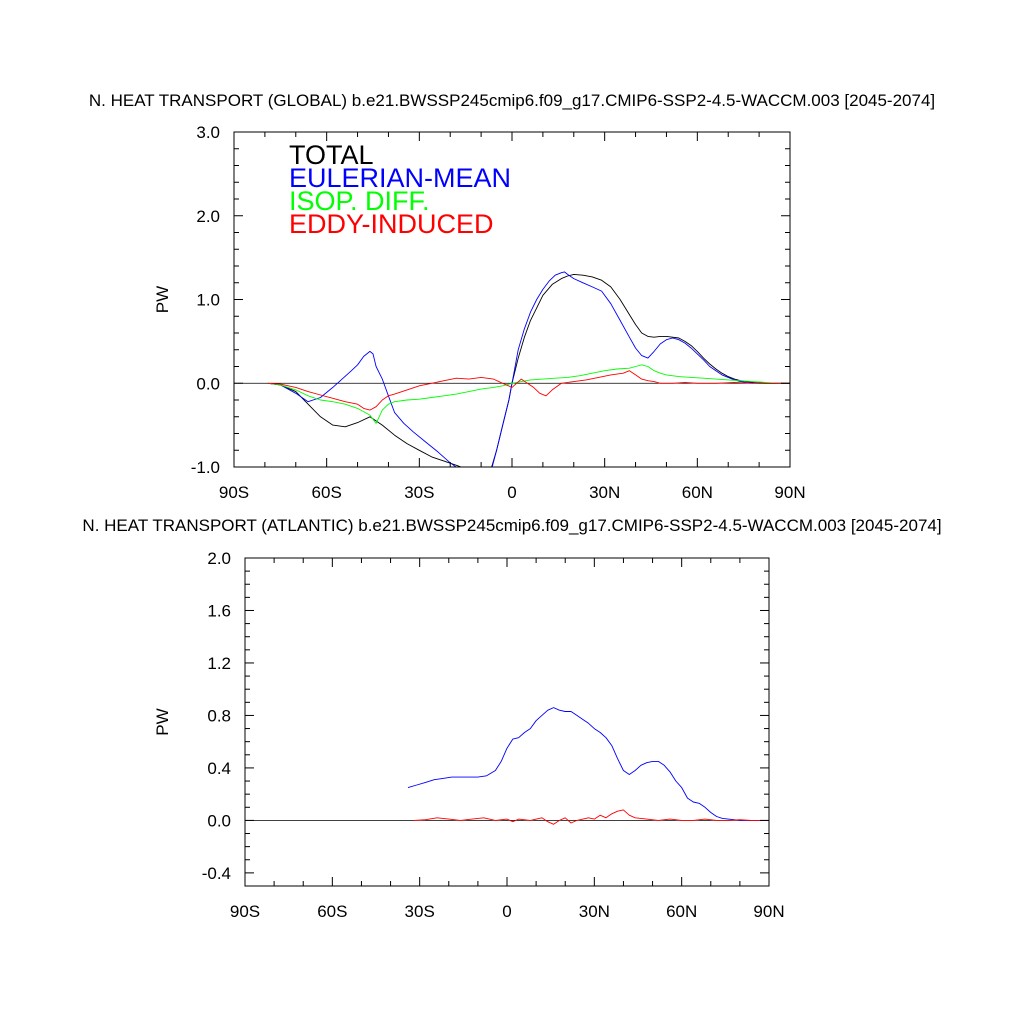  Describe the element at coordinates (331, 155) in the screenshot. I see `legend-entry: TOTAL` at that location.